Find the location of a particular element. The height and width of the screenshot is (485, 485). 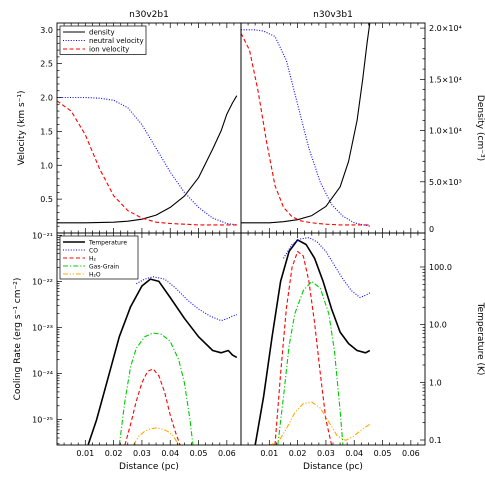

bottom-left-ytick-label: 10⁻²⁵ is located at coordinates (42, 420).